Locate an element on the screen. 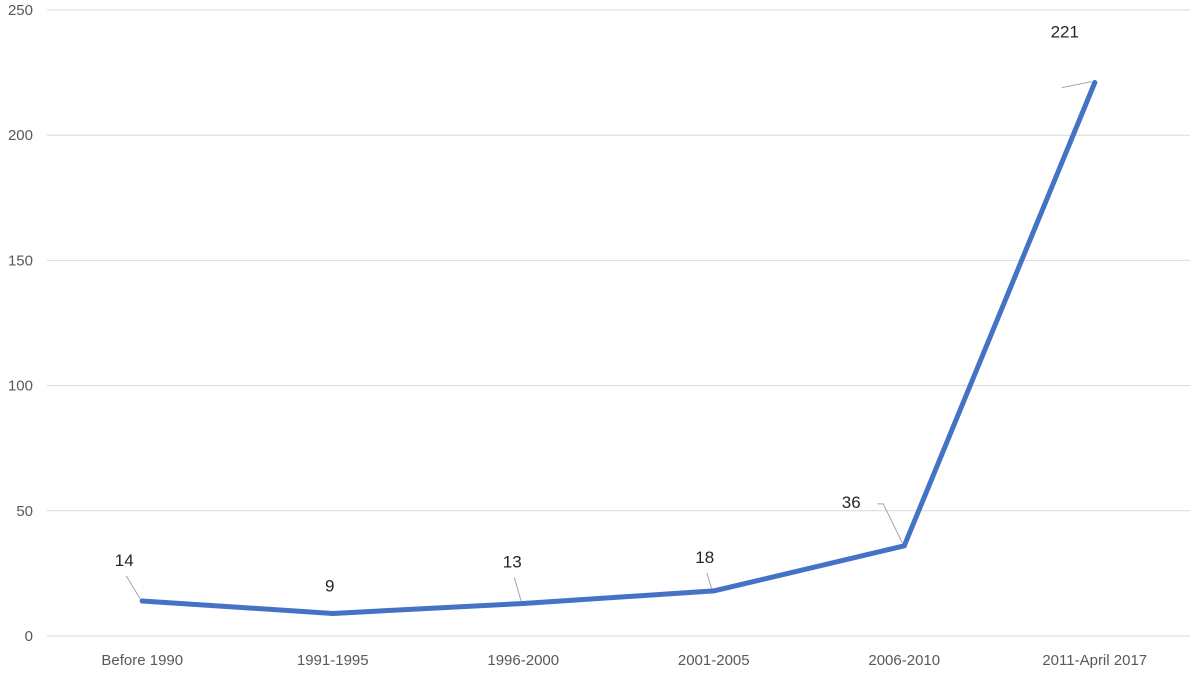  x-tick-label-4: 2006-2010 is located at coordinates (904, 660).